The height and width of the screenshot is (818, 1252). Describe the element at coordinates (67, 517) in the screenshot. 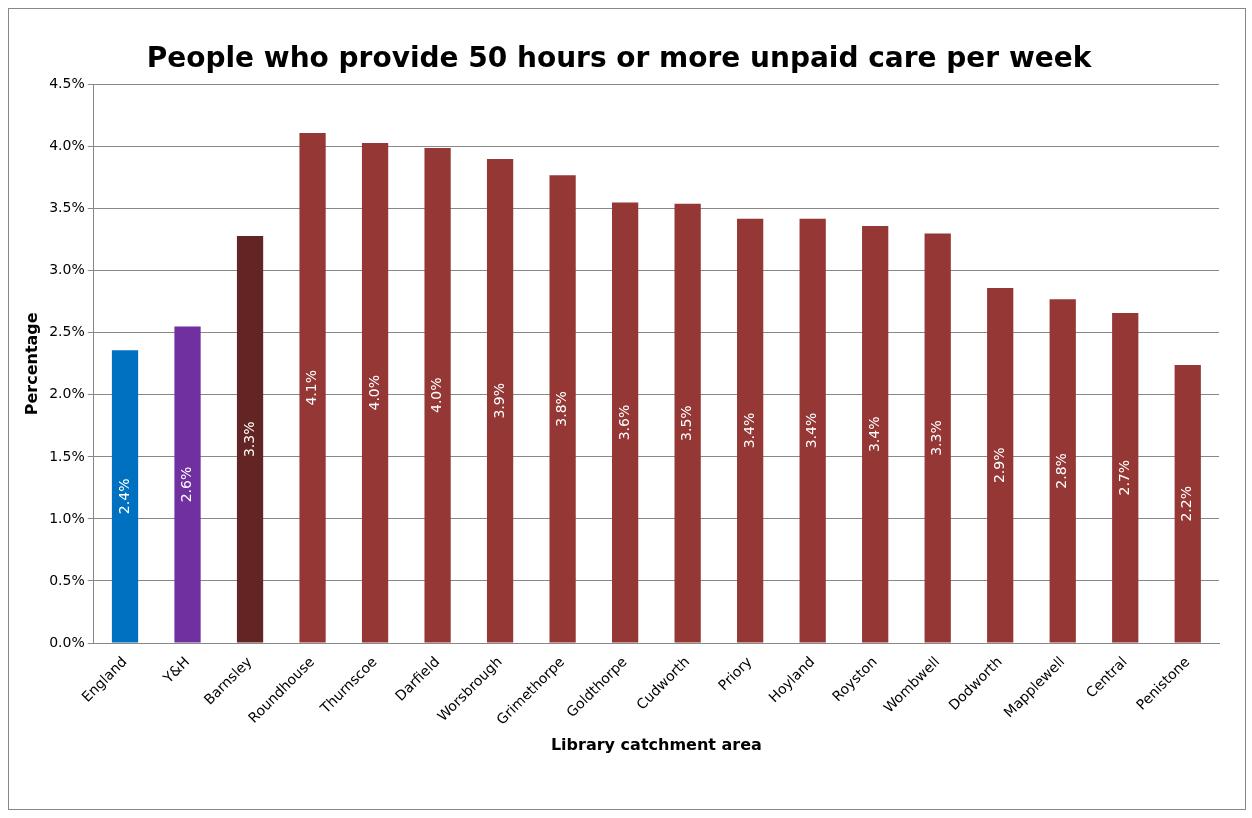

I see `y-tick-label: 1.0%` at that location.